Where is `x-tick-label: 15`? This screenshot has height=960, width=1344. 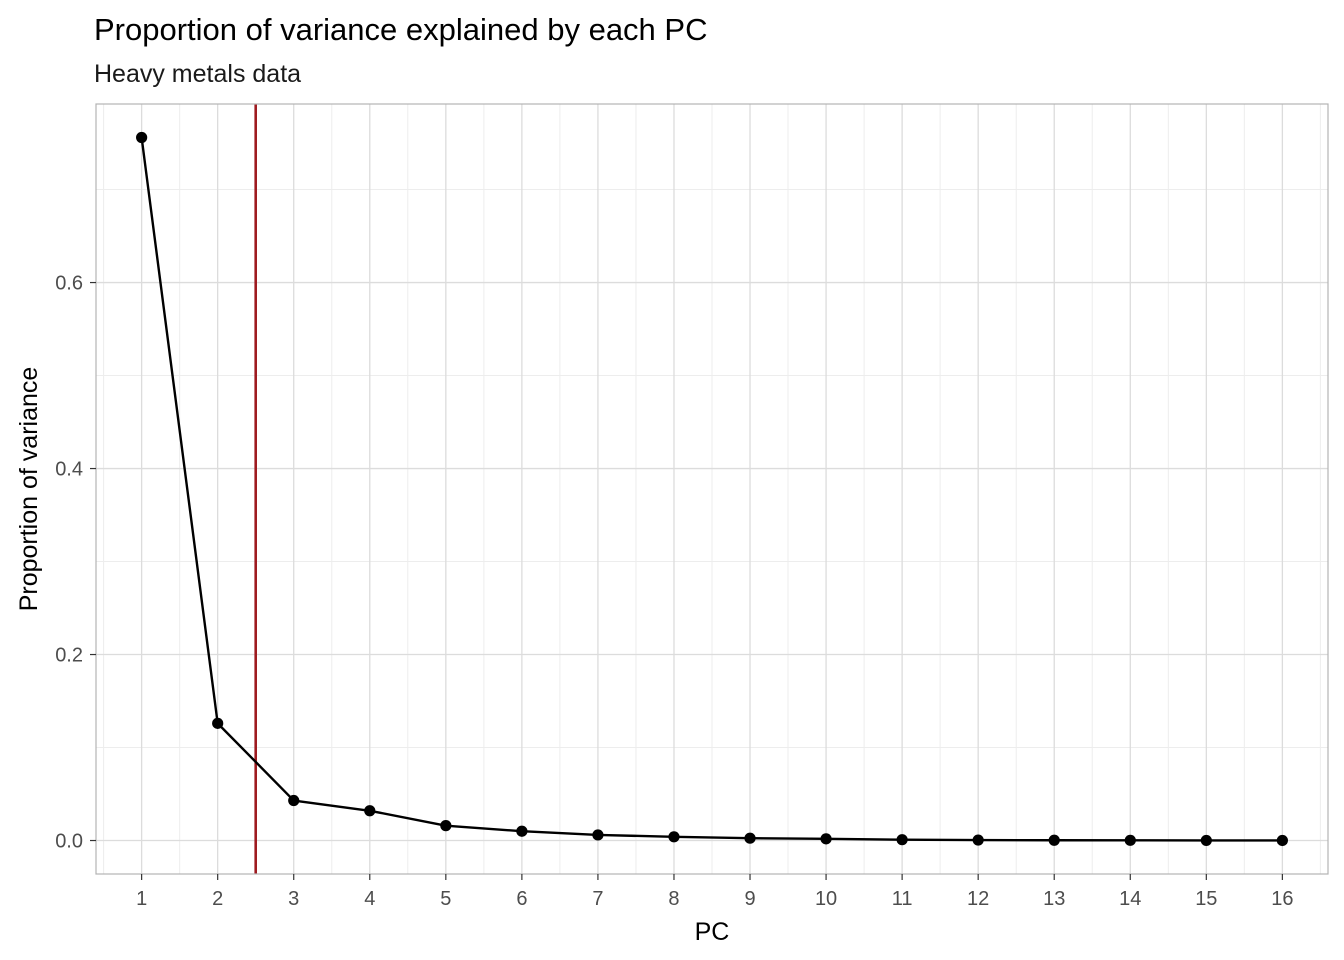
x-tick-label: 15 is located at coordinates (1206, 899).